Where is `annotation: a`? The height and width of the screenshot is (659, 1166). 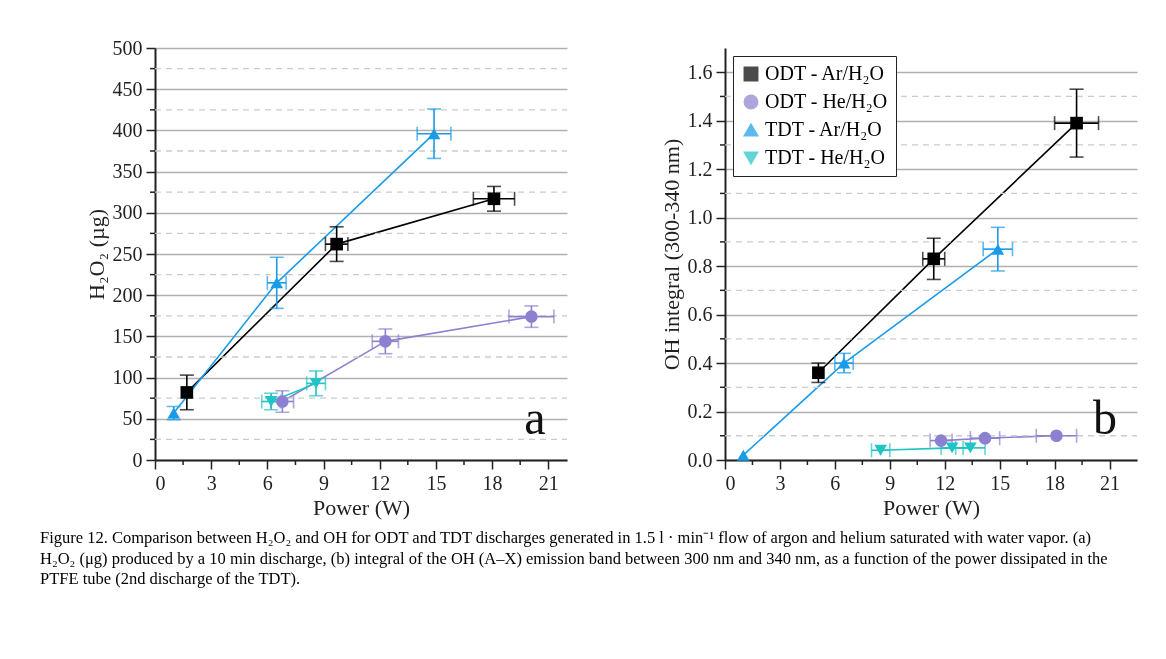 annotation: a is located at coordinates (535, 417).